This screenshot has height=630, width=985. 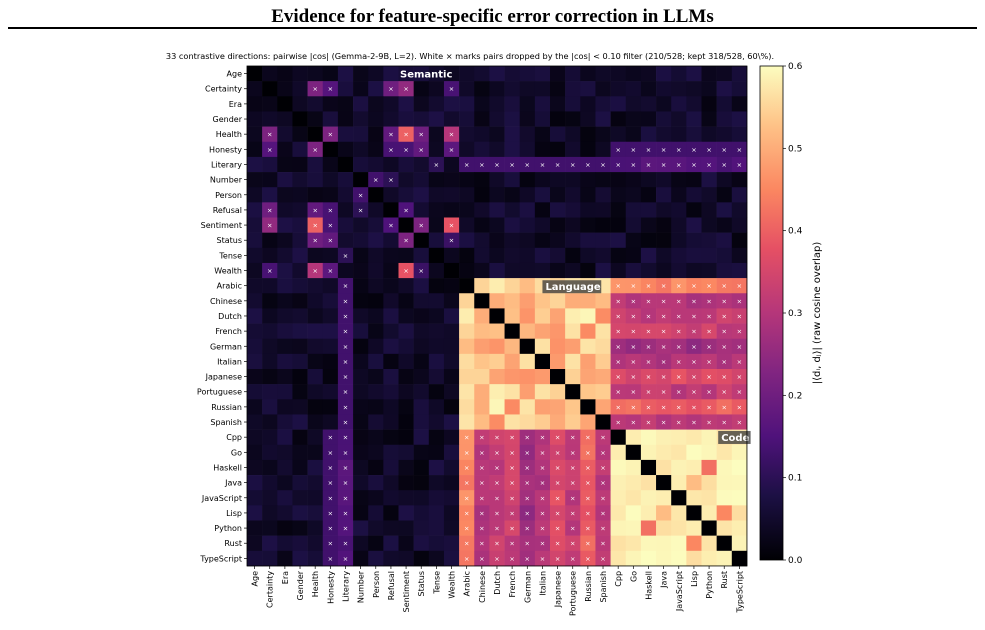 I want to click on group-label-semantic: Semantic, so click(x=426, y=74).